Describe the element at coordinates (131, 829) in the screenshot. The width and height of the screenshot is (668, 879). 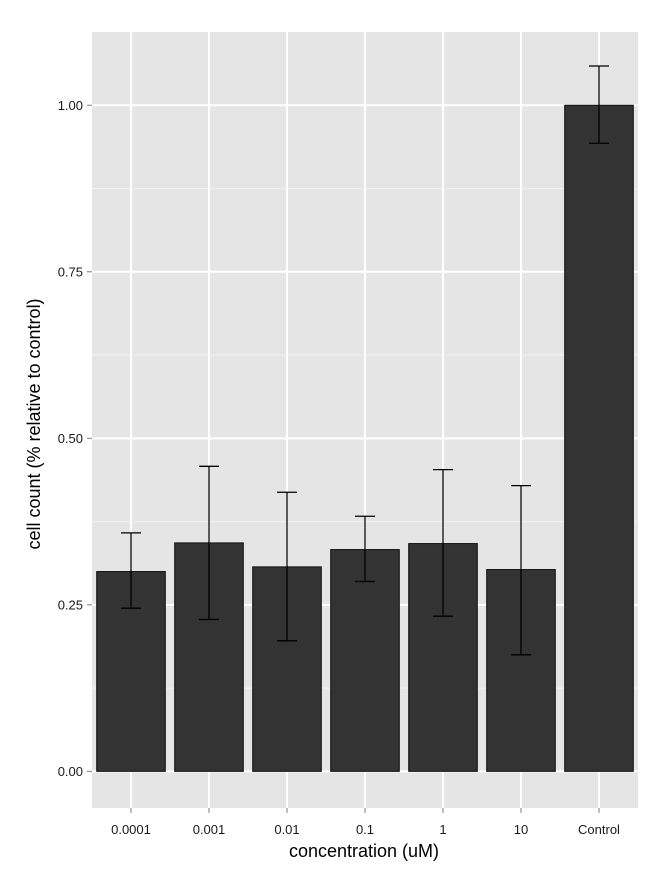
I see `x-tick-label: 0.0001` at that location.